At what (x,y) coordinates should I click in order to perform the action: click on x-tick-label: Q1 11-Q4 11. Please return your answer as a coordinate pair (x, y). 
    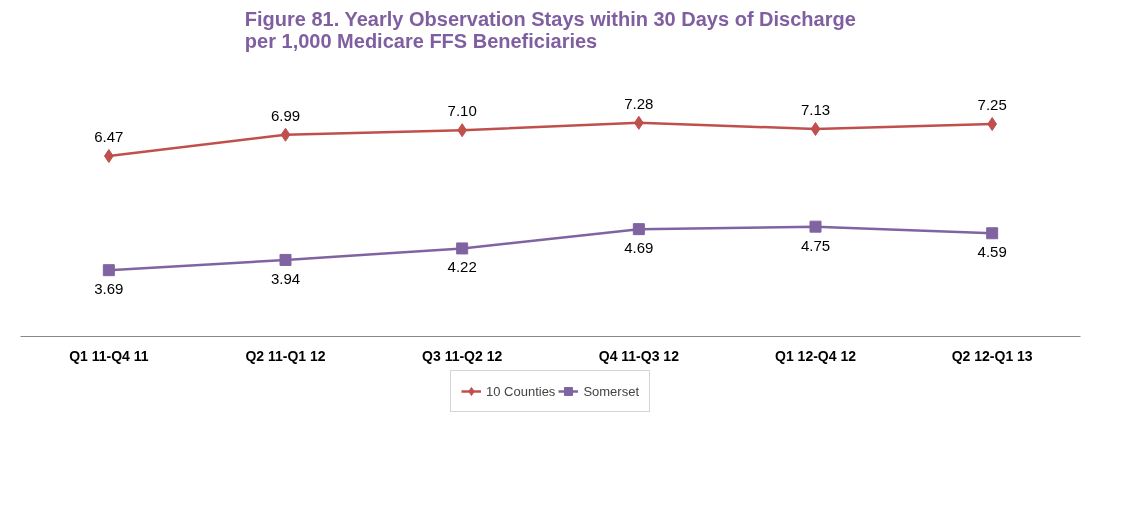
    Looking at the image, I should click on (109, 355).